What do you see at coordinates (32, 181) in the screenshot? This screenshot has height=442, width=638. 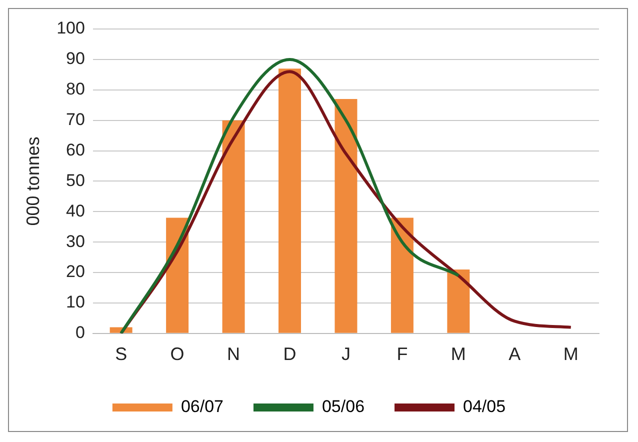 I see `y-axis-title: 000 tonnes` at bounding box center [32, 181].